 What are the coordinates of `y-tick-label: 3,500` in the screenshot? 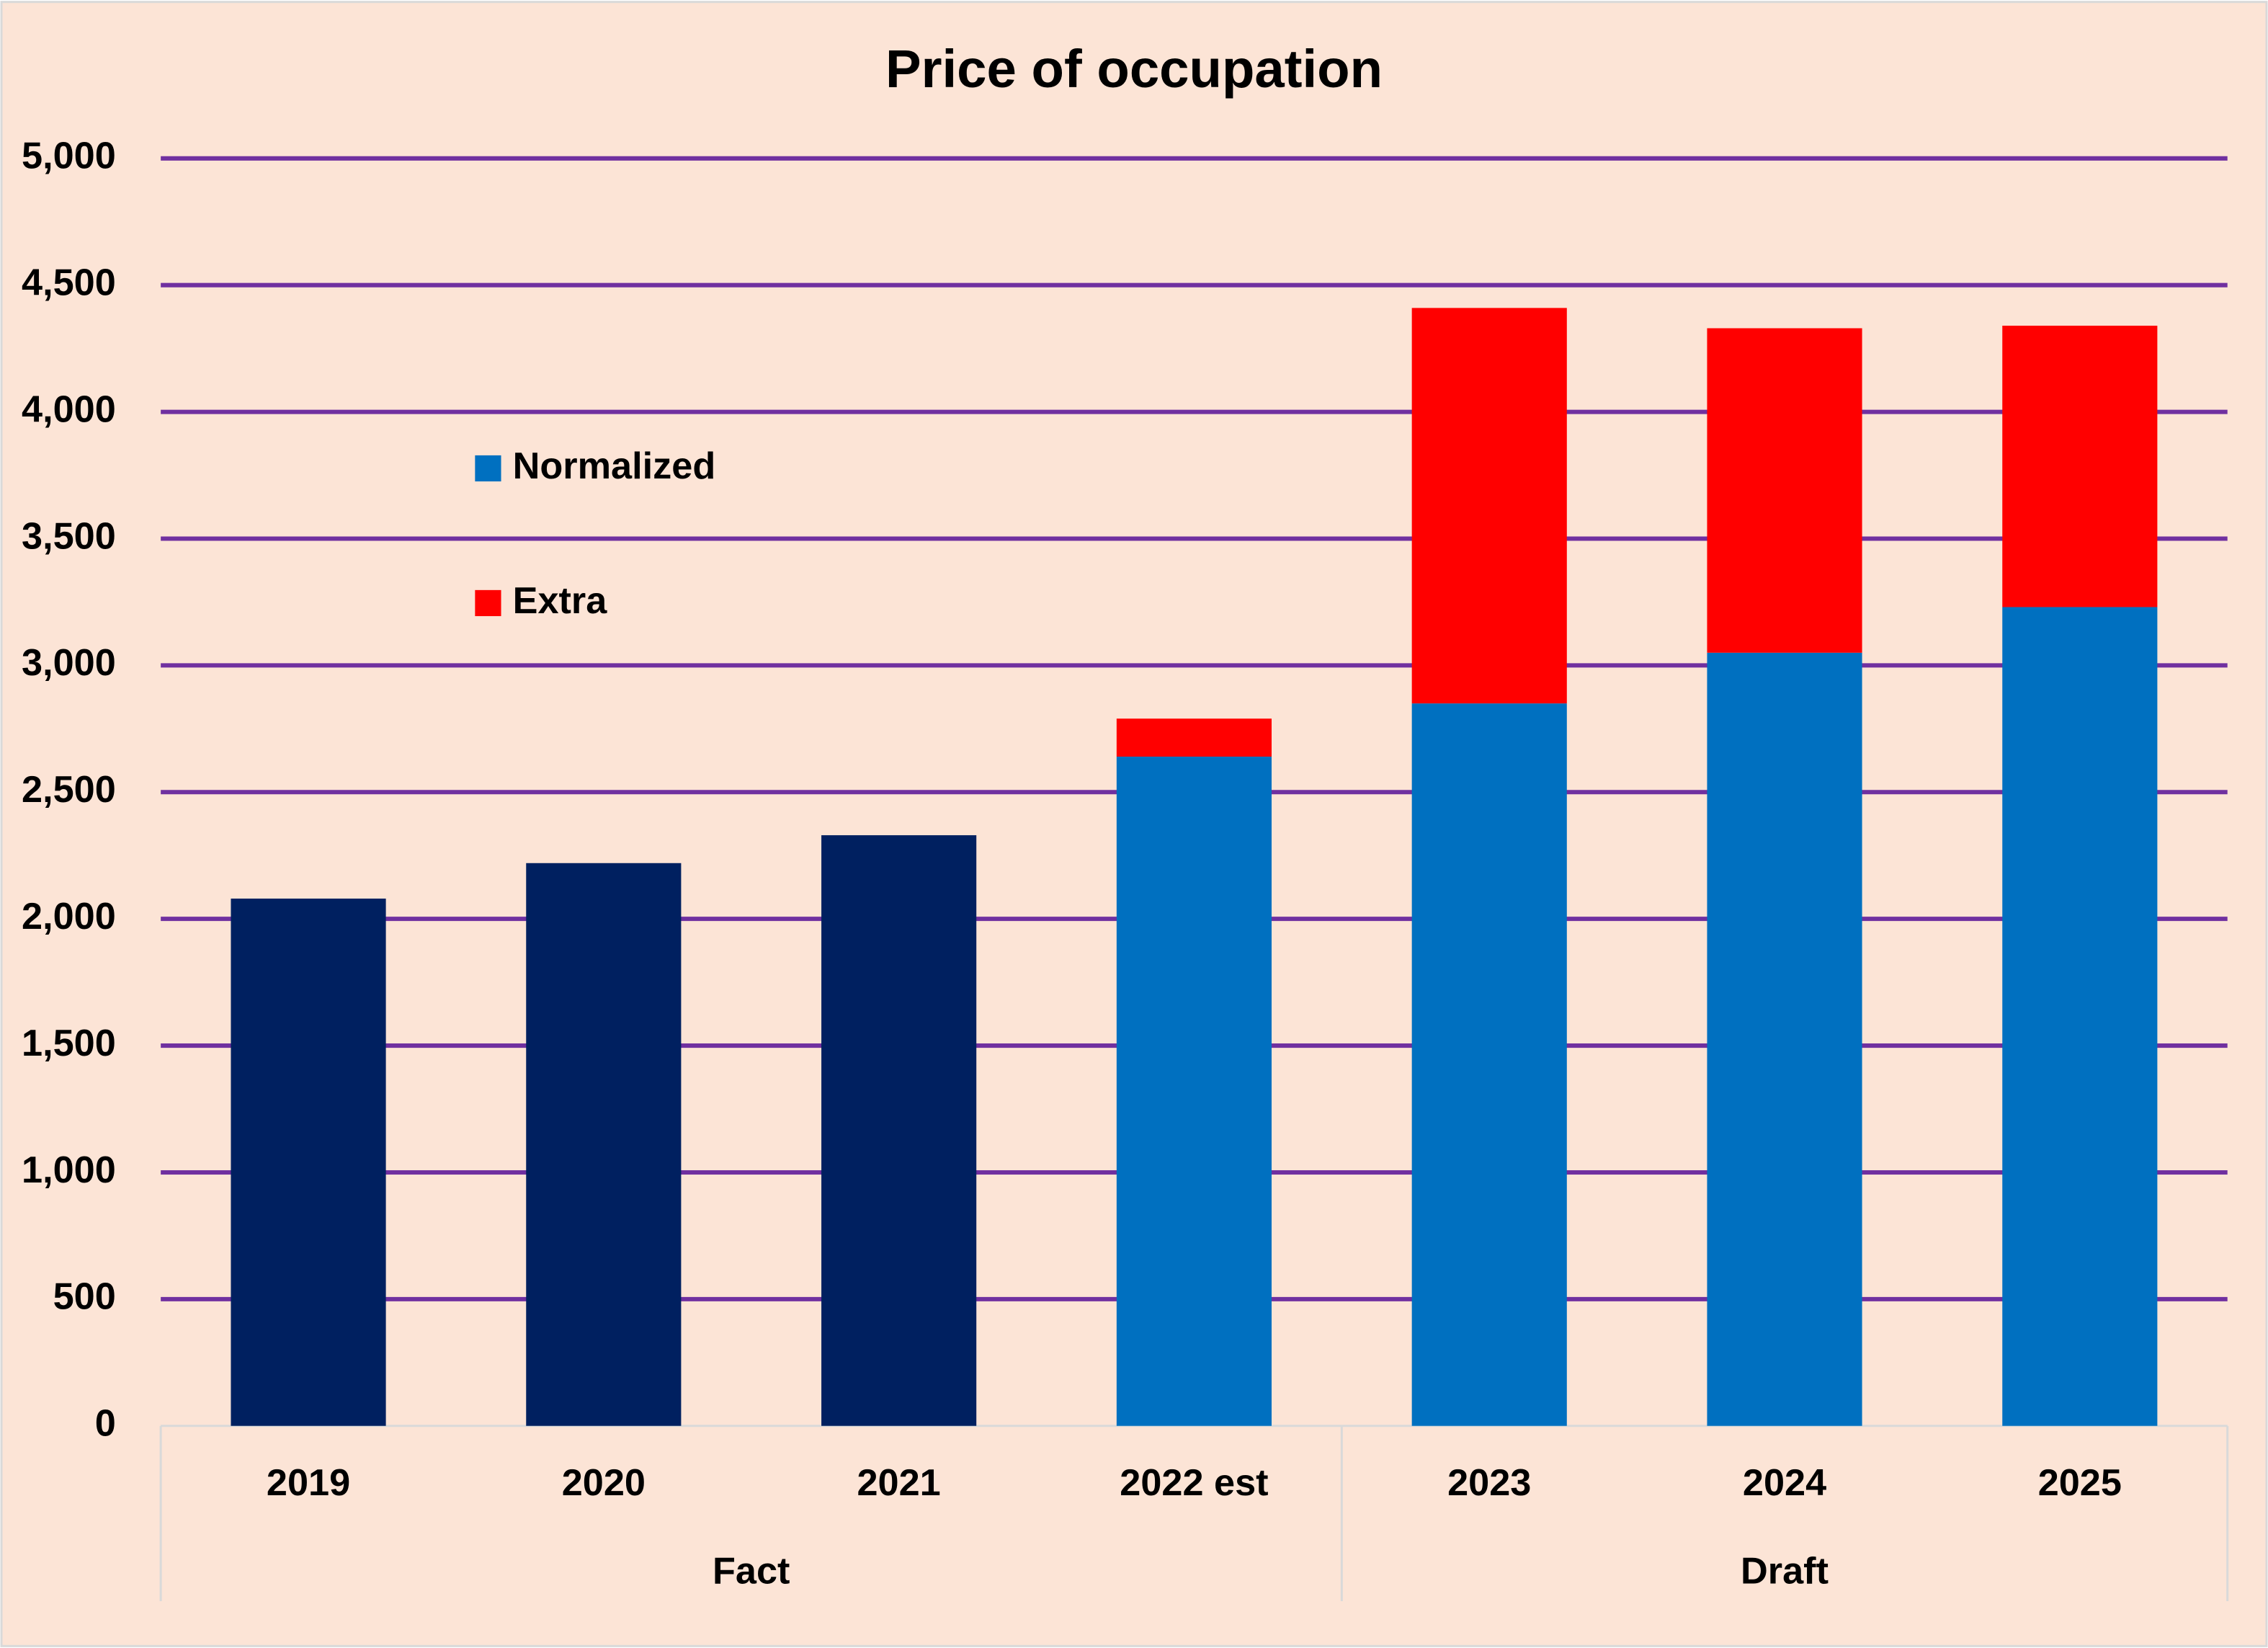 It's located at (69, 536).